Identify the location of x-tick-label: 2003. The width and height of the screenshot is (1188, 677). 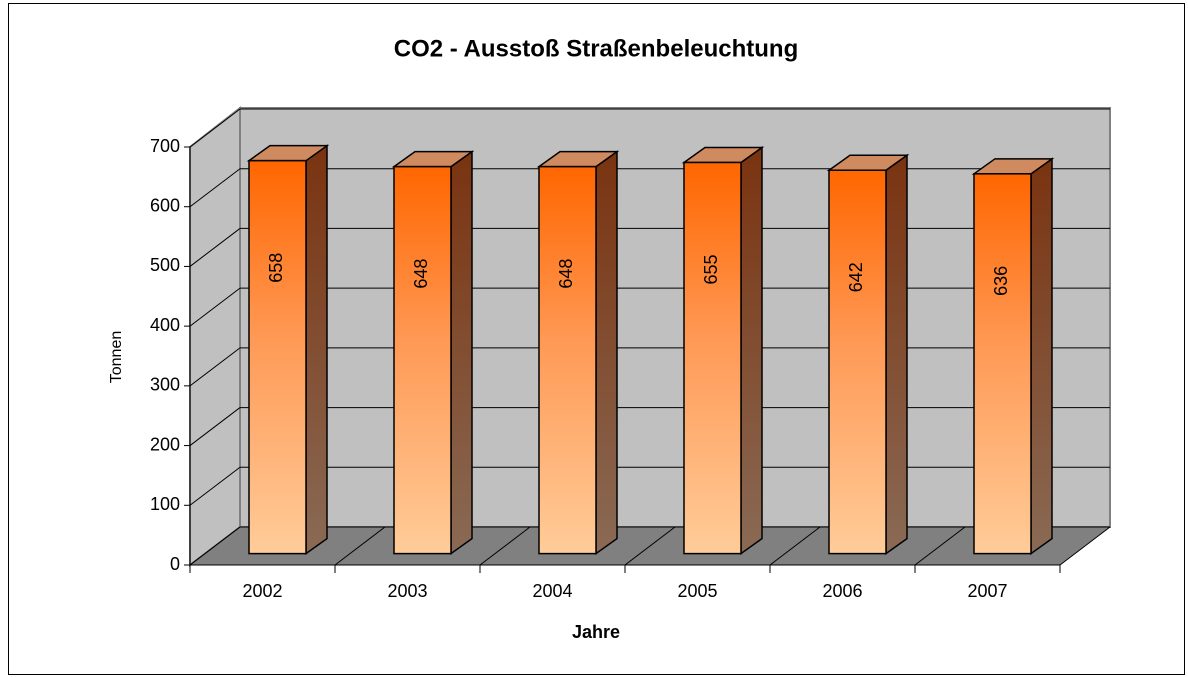
(407, 591).